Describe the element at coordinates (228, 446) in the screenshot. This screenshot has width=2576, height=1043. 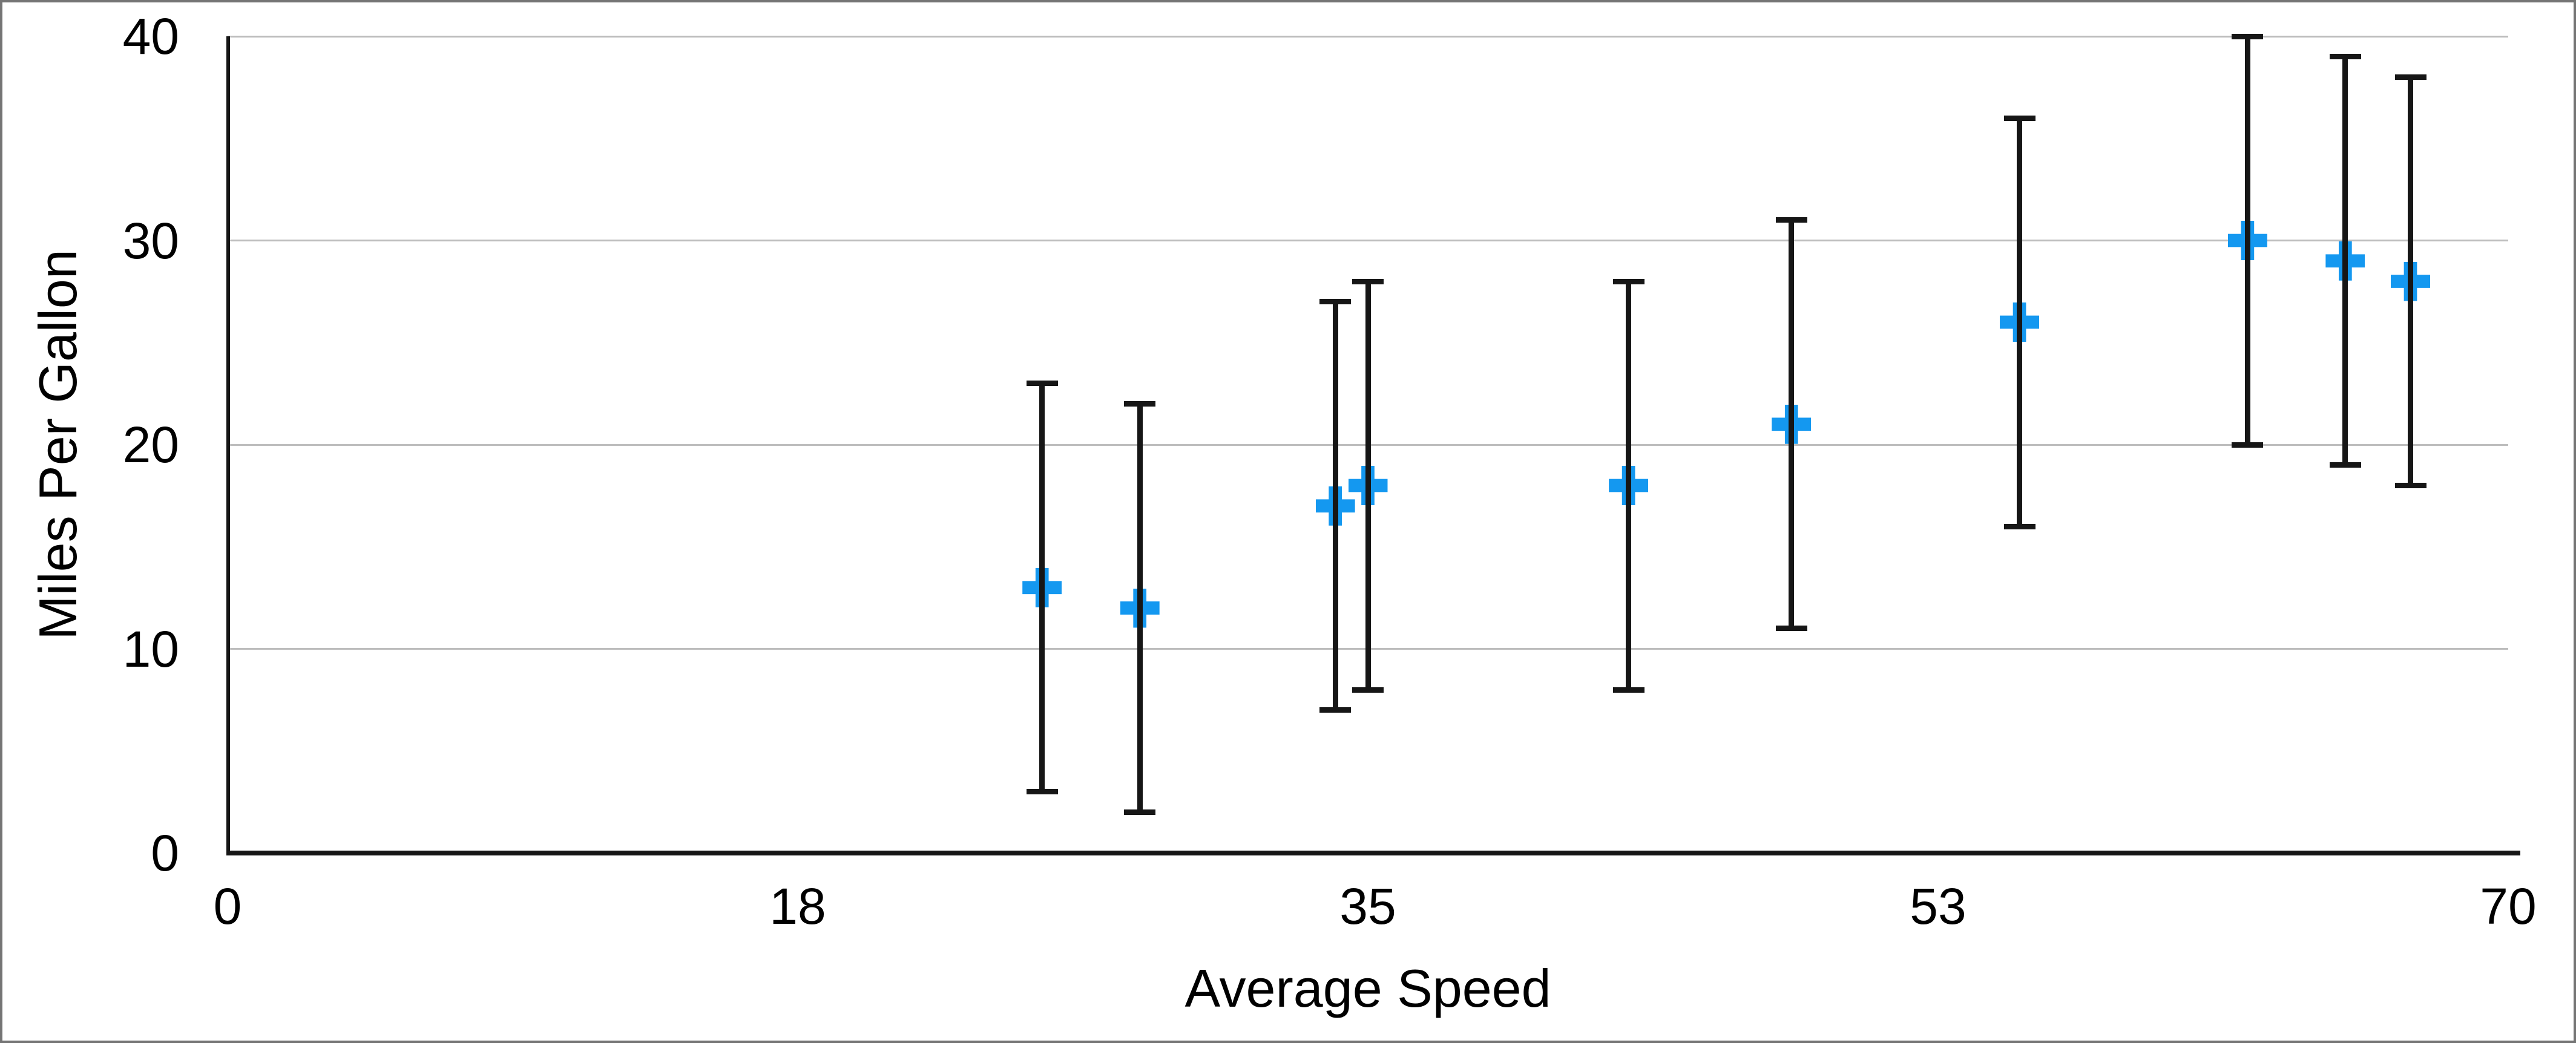
I see `y-axis-line` at that location.